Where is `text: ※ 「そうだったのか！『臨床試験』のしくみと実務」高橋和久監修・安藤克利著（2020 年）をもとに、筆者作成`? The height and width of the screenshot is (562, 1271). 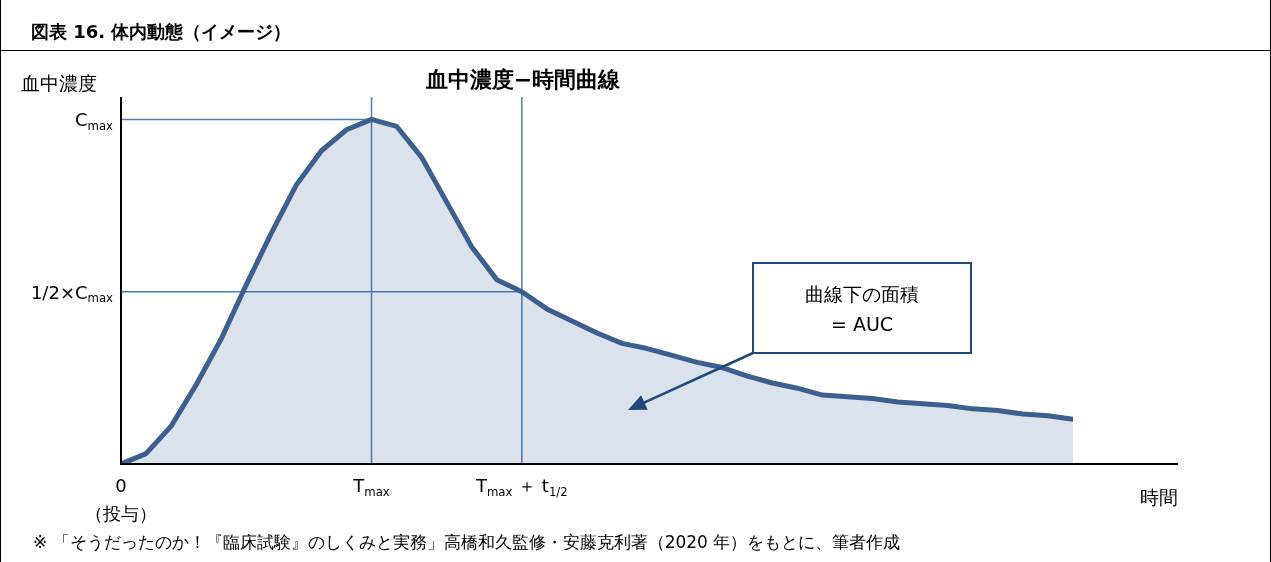 text: ※ 「そうだったのか！『臨床試験』のしくみと実務」高橋和久監修・安藤克利著（2020 年）をもとに、筆者作成 is located at coordinates (467, 542).